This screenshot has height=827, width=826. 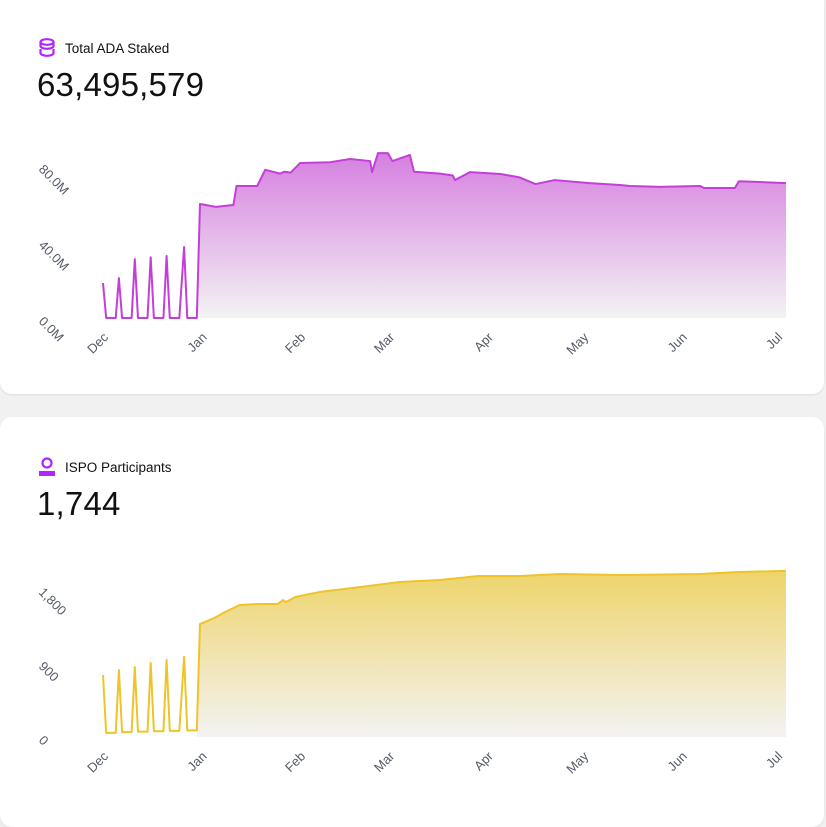 I want to click on y-tick-label: 0, so click(x=44, y=741).